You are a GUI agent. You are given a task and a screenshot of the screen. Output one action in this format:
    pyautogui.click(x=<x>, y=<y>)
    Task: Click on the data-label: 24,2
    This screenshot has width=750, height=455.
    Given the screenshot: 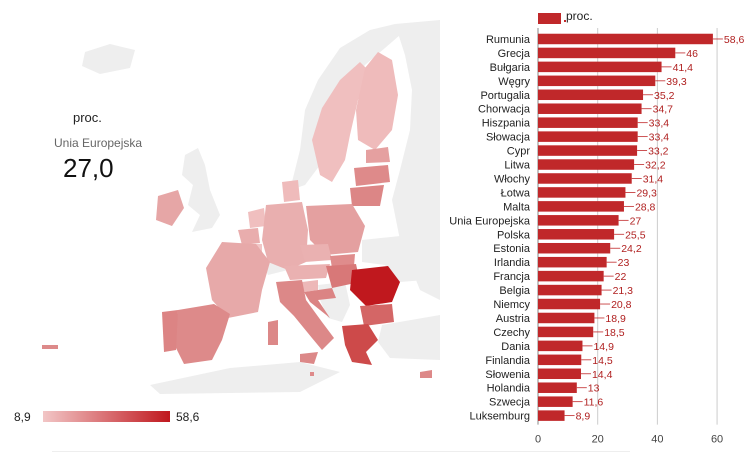 What is the action you would take?
    pyautogui.click(x=631, y=249)
    